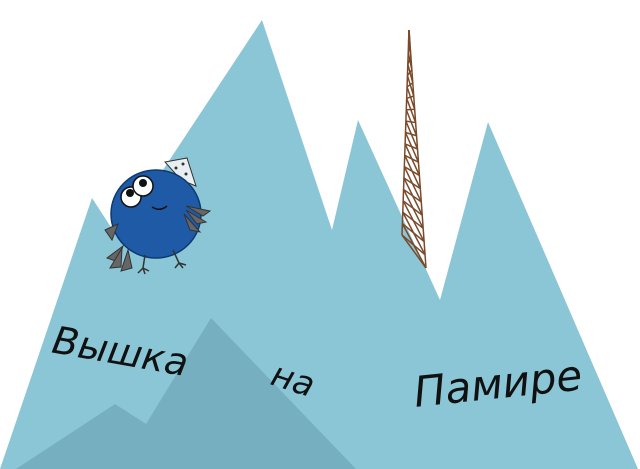 The height and width of the screenshot is (469, 640). What do you see at coordinates (162, 262) in the screenshot?
I see `bird-legs` at bounding box center [162, 262].